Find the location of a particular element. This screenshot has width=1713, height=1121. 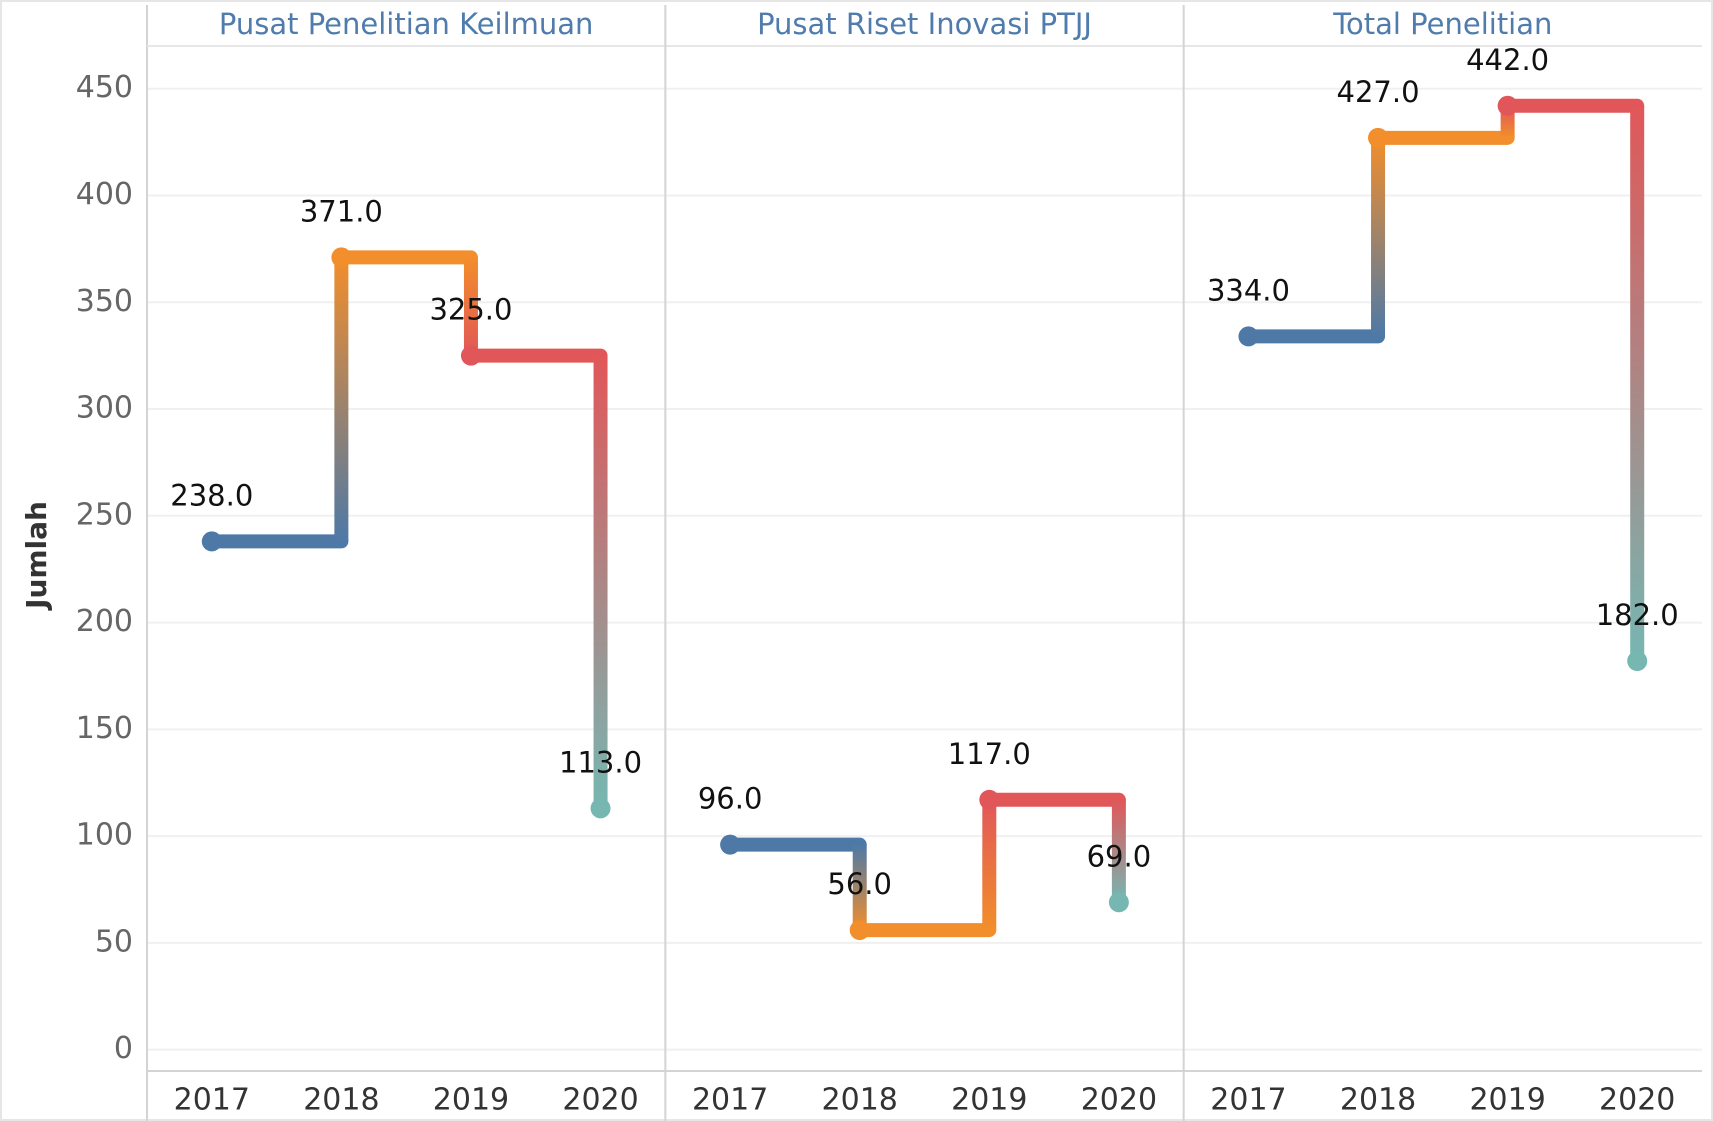

data-label: 96.0 is located at coordinates (730, 799).